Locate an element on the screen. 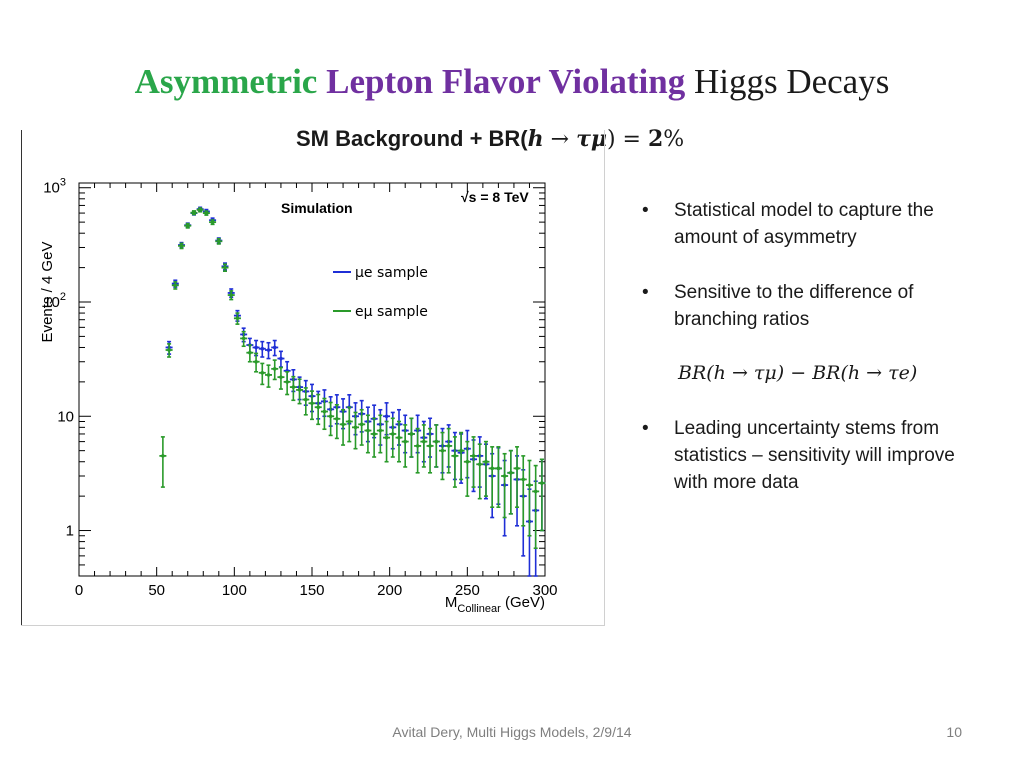 The image size is (1024, 768). br-difference-formula: BR(h → τμ) − BR(h → τe) is located at coordinates (798, 373).